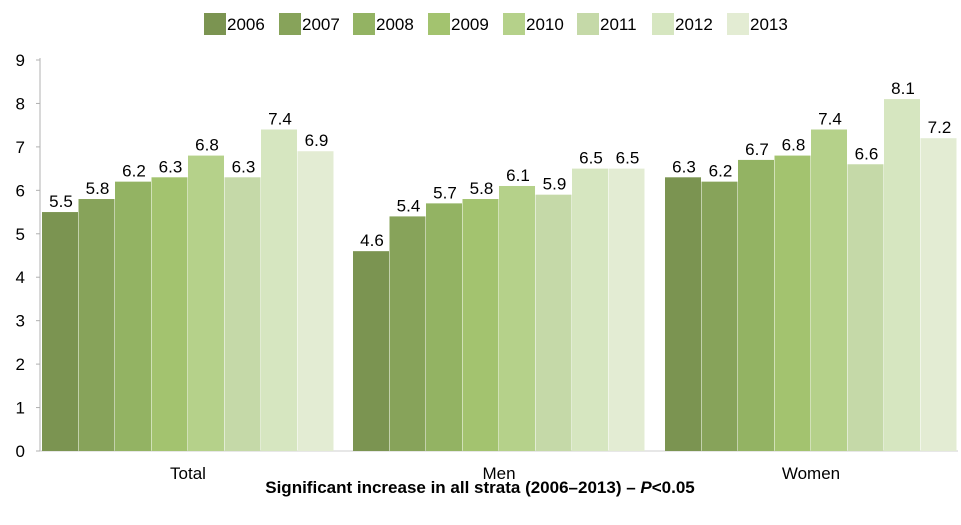  Describe the element at coordinates (279, 290) in the screenshot. I see `bar-total-2012` at that location.